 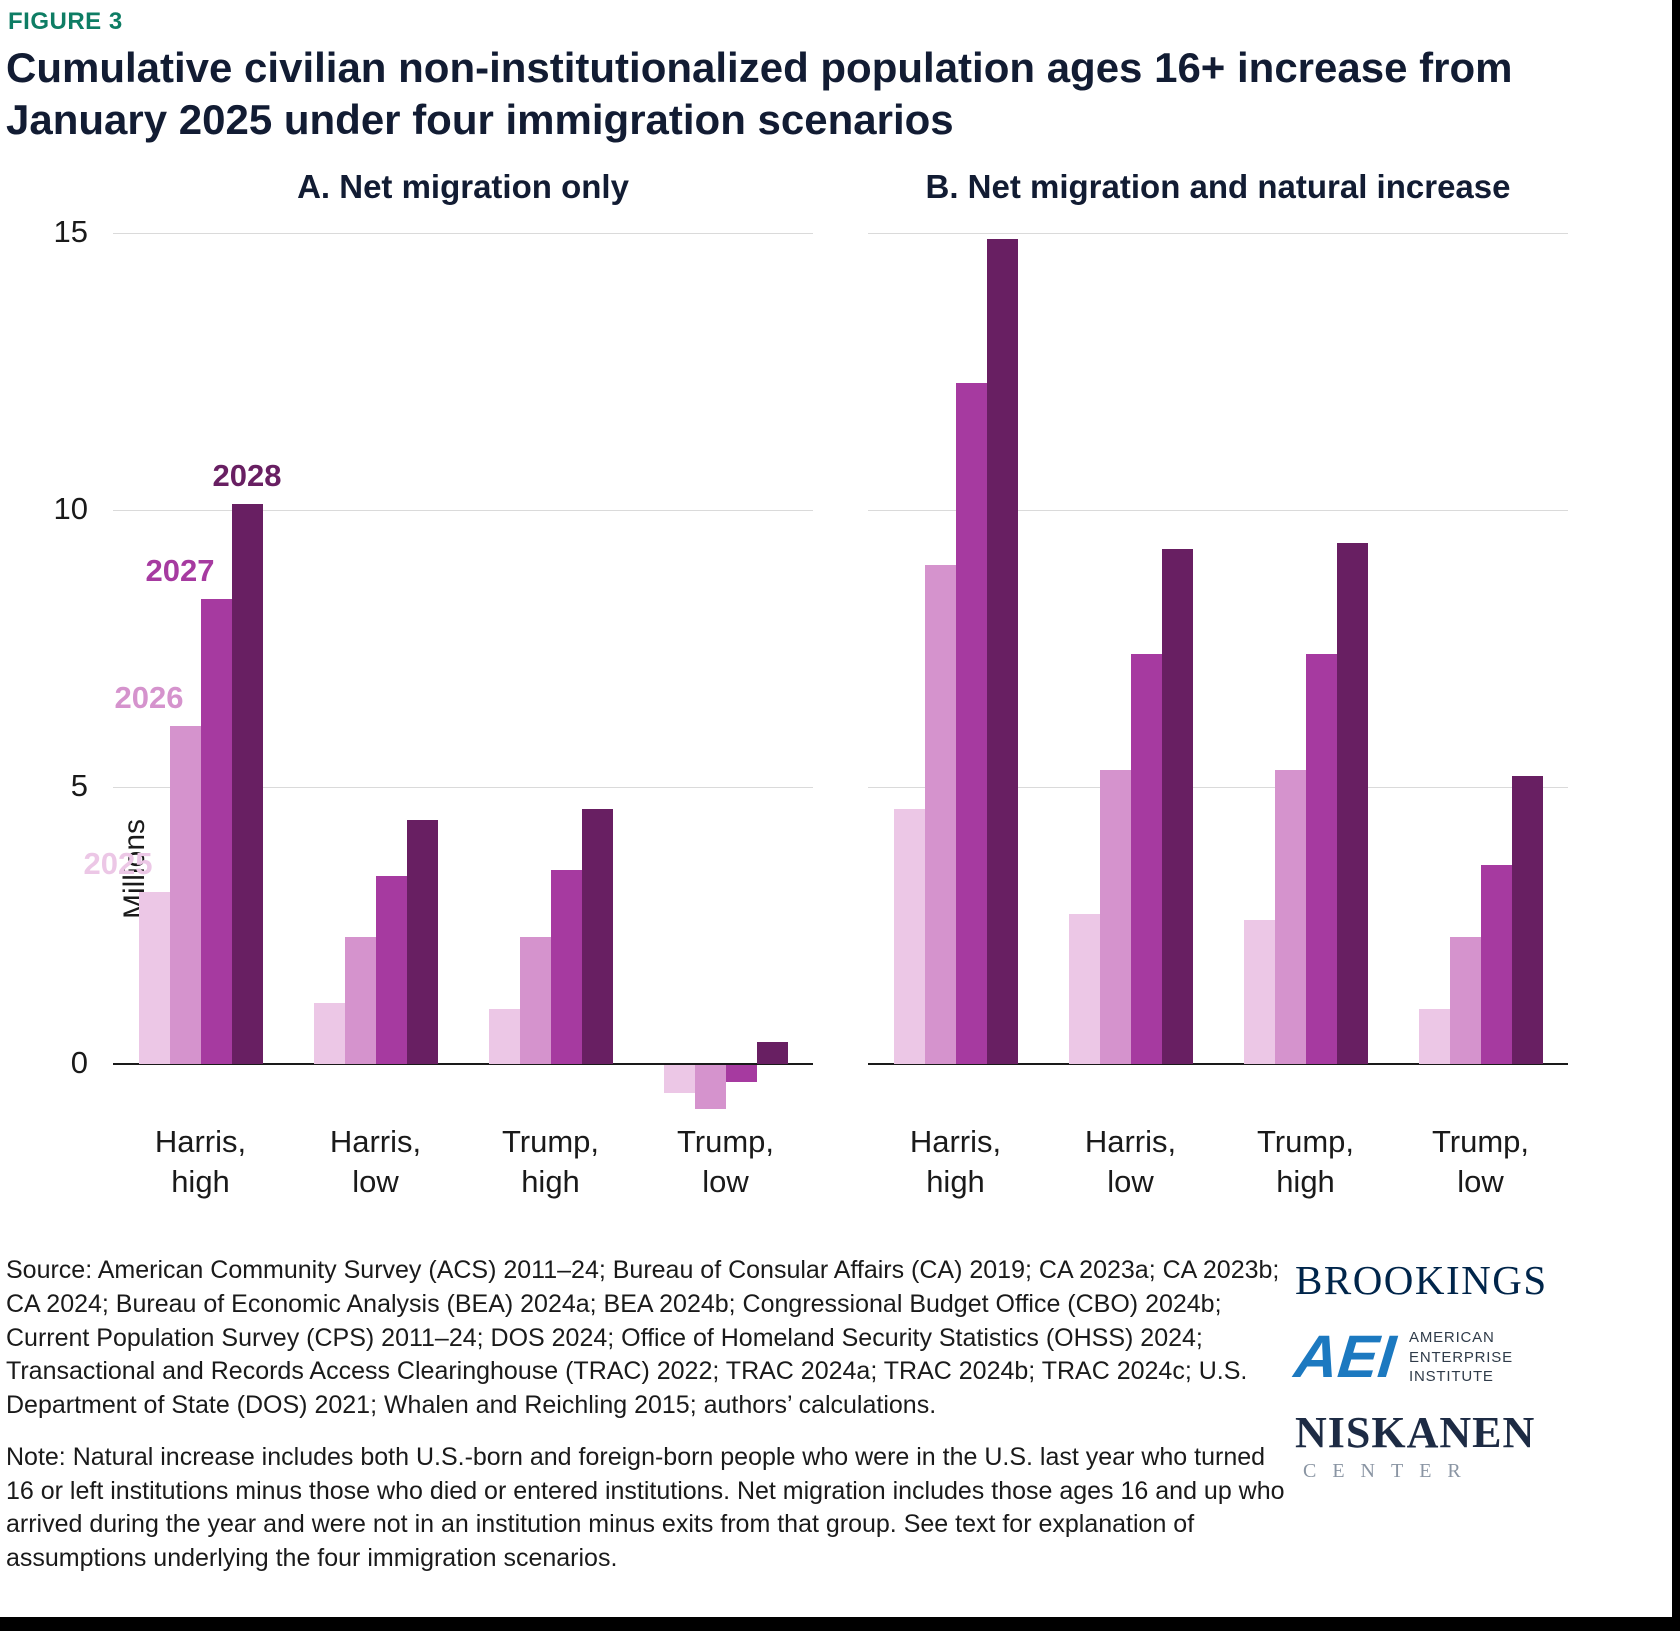 I want to click on aei-line-3: INSTITUTE, so click(x=1451, y=1376).